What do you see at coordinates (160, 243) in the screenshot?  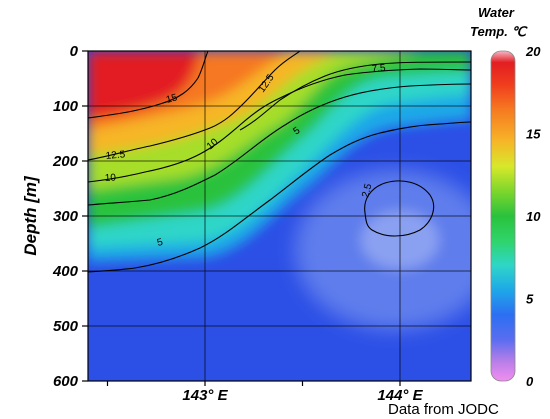 I see `contour-label-5-b: 5` at bounding box center [160, 243].